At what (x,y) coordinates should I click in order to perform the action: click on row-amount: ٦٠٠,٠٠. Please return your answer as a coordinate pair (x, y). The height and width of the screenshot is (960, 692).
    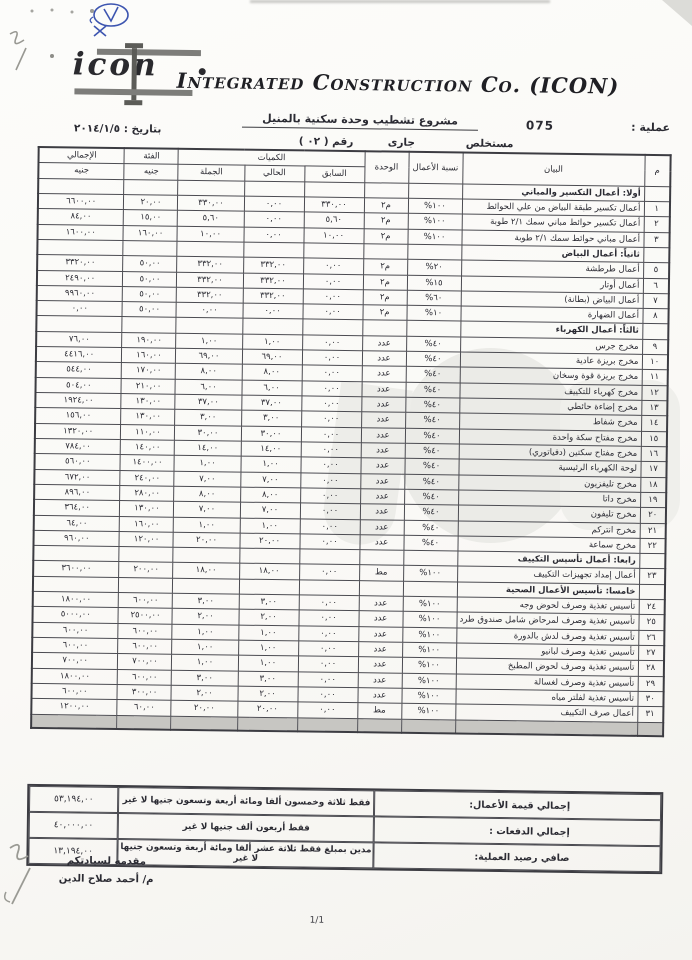
    Looking at the image, I should click on (75, 630).